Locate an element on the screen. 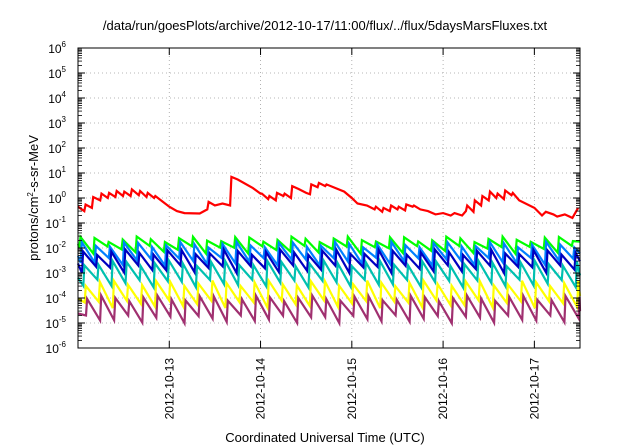 This screenshot has height=448, width=640. y-axis-label: protons/cm2-s-sr-MeV is located at coordinates (33, 198).